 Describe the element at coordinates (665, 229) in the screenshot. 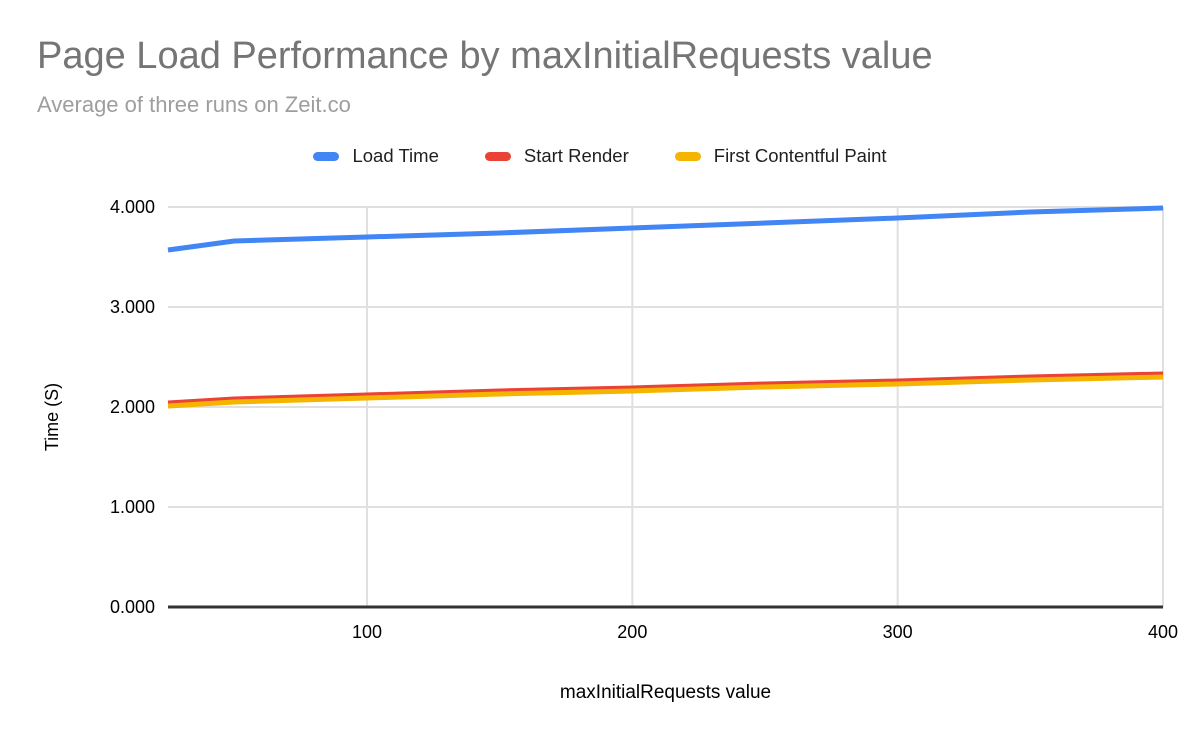

I see `series-line-load-time` at that location.